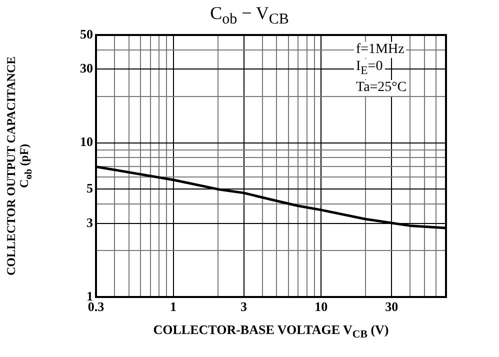 The height and width of the screenshot is (357, 499). I want to click on x-tick-label: 3, so click(244, 306).